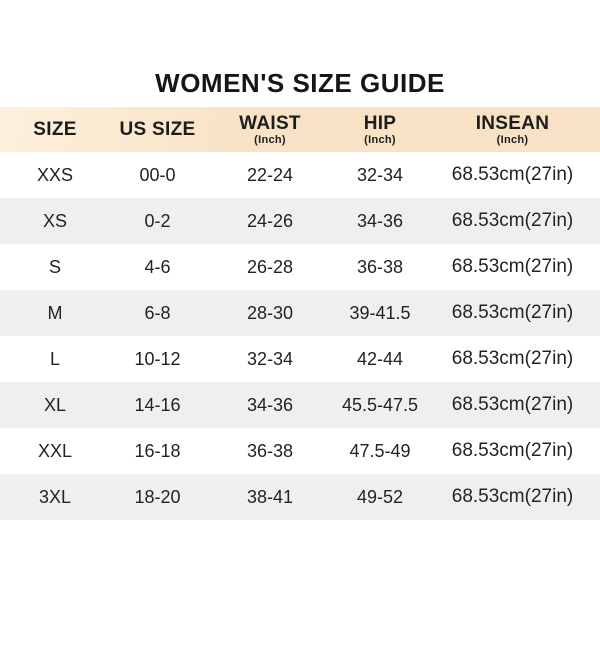  I want to click on column-header-hip: HIP (Inch), so click(380, 129).